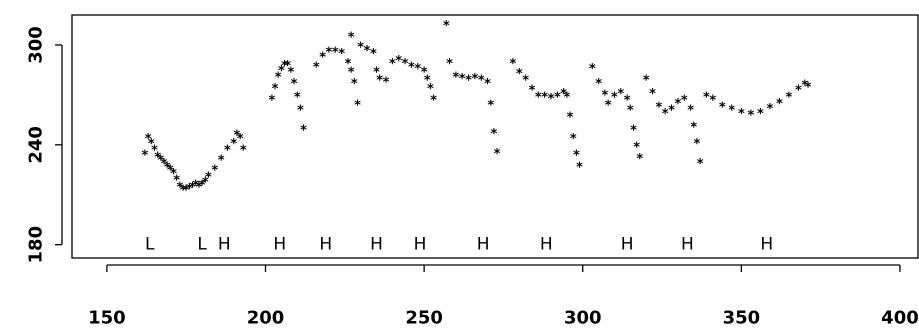 The width and height of the screenshot is (919, 329). Describe the element at coordinates (107, 318) in the screenshot. I see `x-tick-label: 150` at that location.